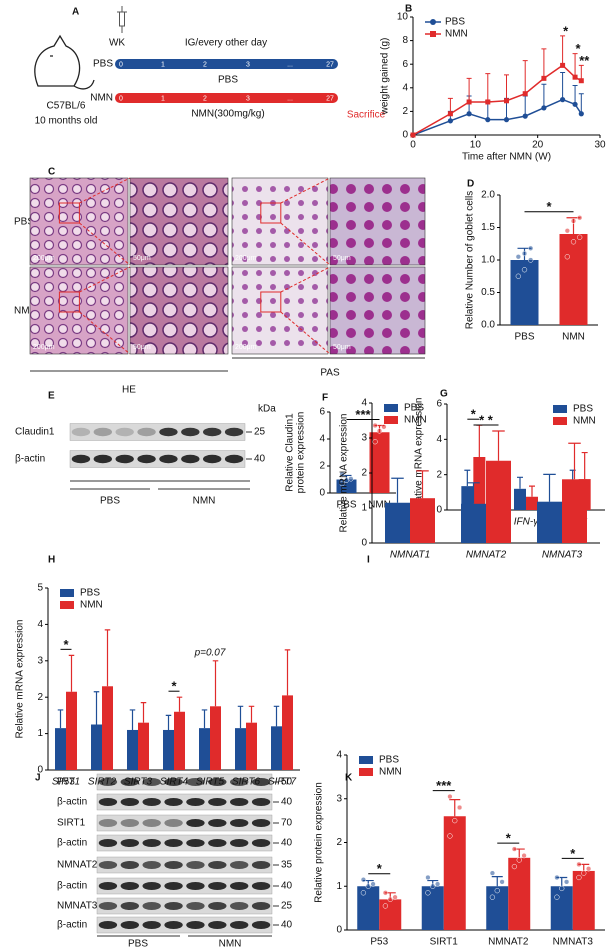  What do you see at coordinates (210, 652) in the screenshot?
I see `significance-label: p=0.07` at bounding box center [210, 652].